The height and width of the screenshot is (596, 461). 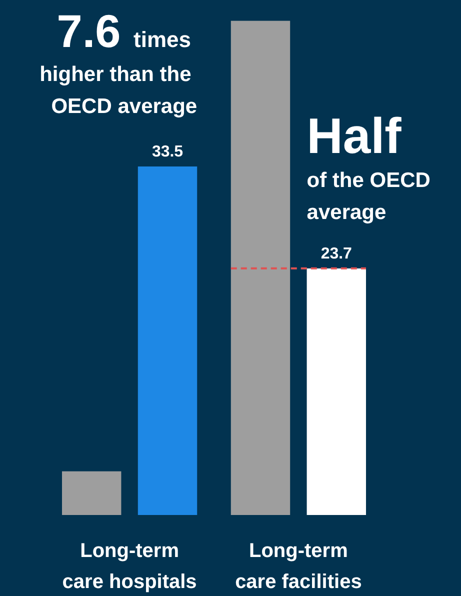 What do you see at coordinates (371, 166) in the screenshot?
I see `annotation: Half of the OECD average` at bounding box center [371, 166].